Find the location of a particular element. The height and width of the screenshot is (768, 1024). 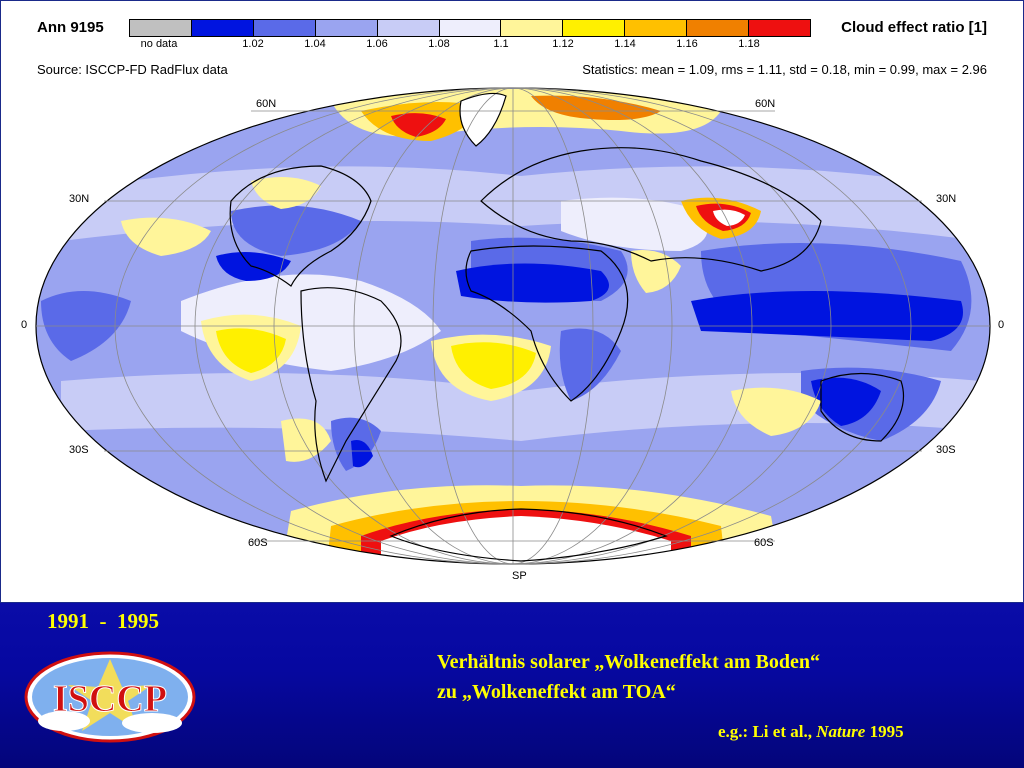

colorbar is located at coordinates (470, 28).